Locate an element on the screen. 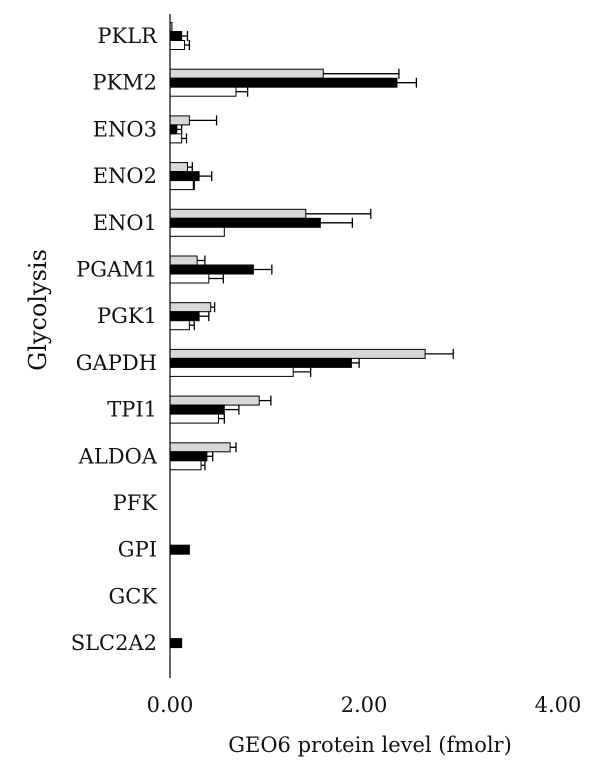 This screenshot has width=600, height=784. category-label: PGK1 is located at coordinates (127, 316).